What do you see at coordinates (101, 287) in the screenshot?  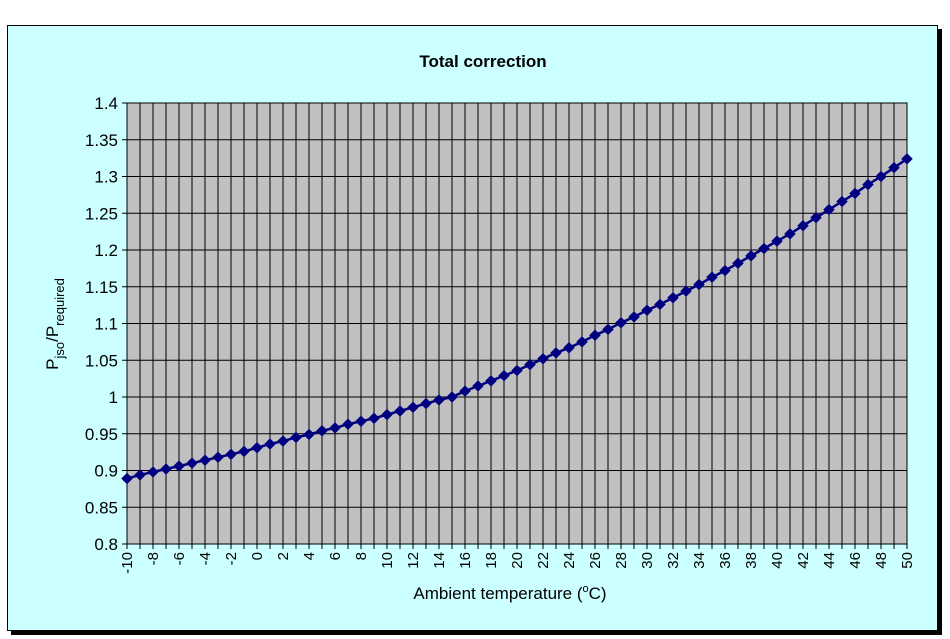 I see `y-tick-label: 1.15` at bounding box center [101, 287].